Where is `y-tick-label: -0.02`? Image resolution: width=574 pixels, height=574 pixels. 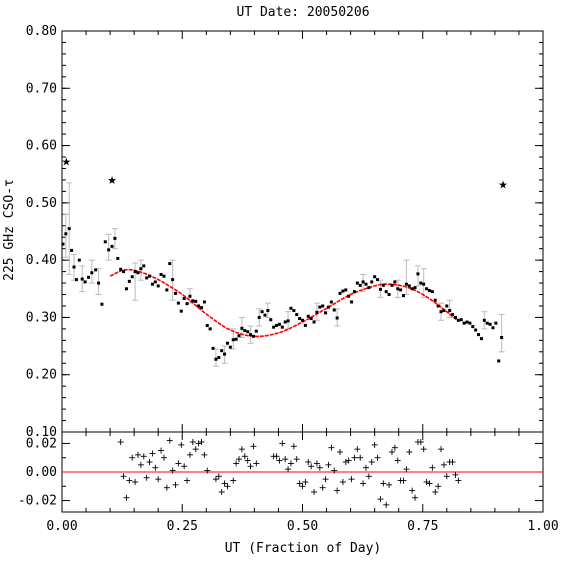 y-tick-label: -0.02 is located at coordinates (37, 501).